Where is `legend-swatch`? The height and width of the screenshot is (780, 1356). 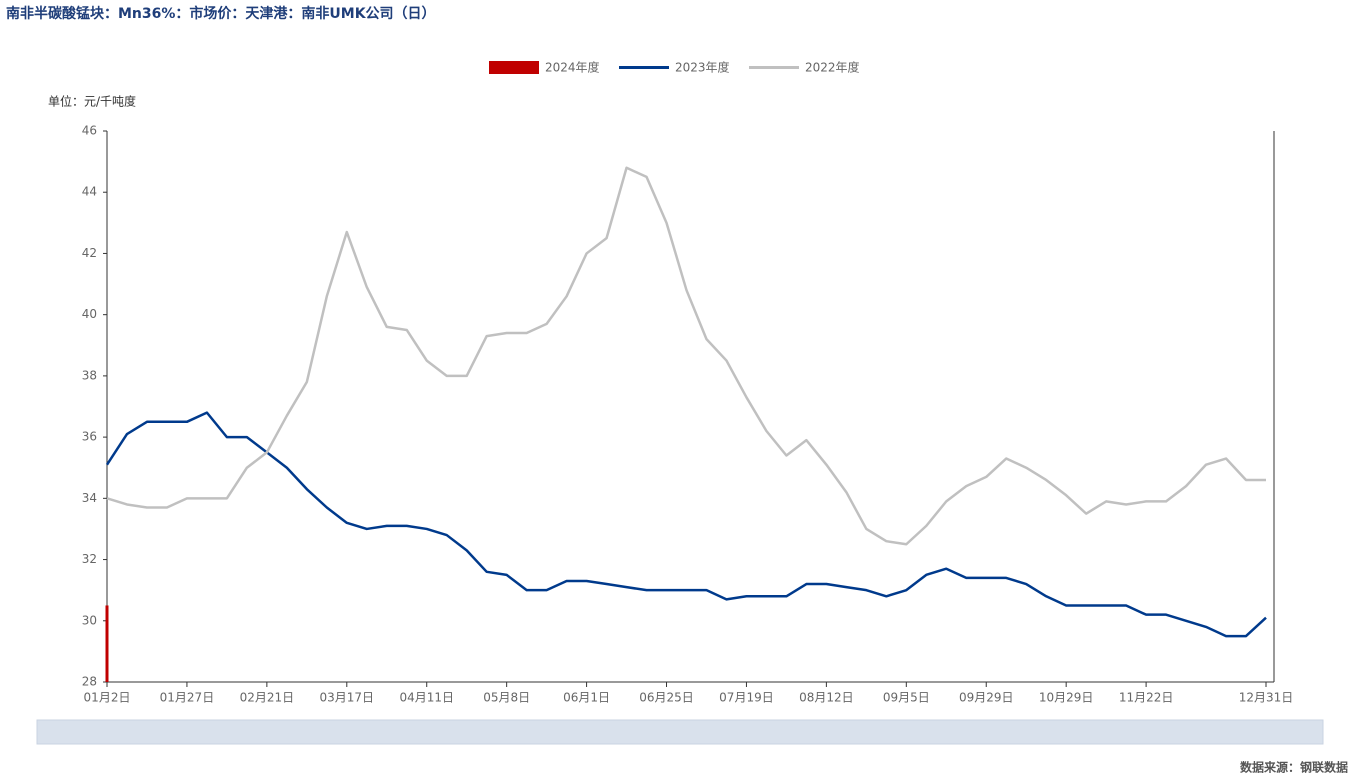
legend-swatch is located at coordinates (514, 67).